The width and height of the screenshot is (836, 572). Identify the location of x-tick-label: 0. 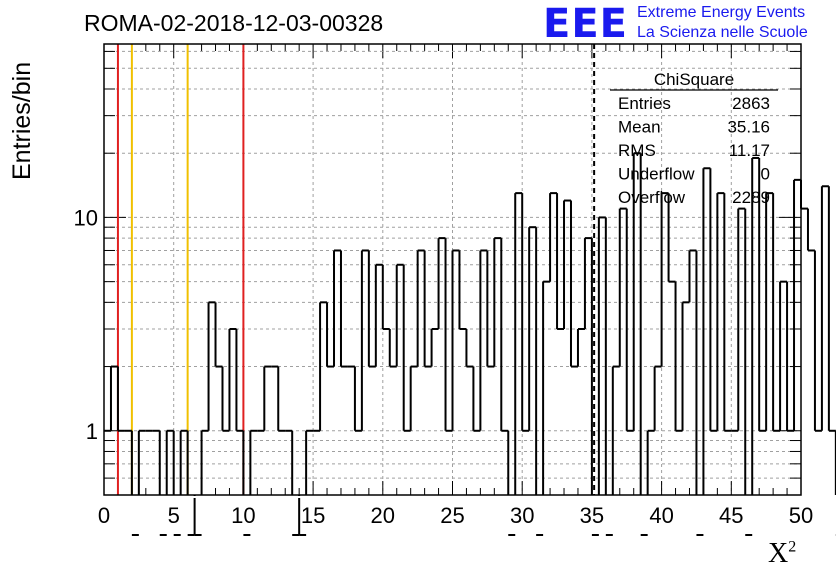
(104, 515).